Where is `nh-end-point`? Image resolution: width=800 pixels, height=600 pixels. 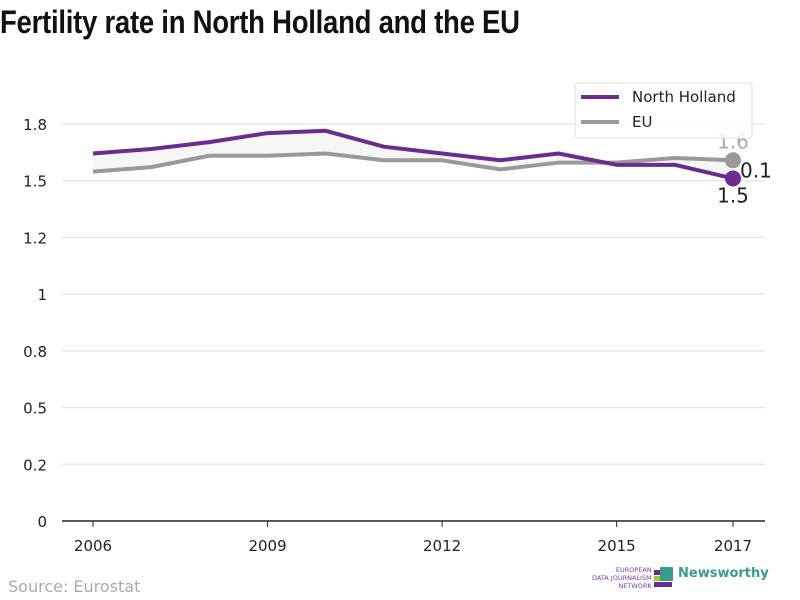 nh-end-point is located at coordinates (733, 178).